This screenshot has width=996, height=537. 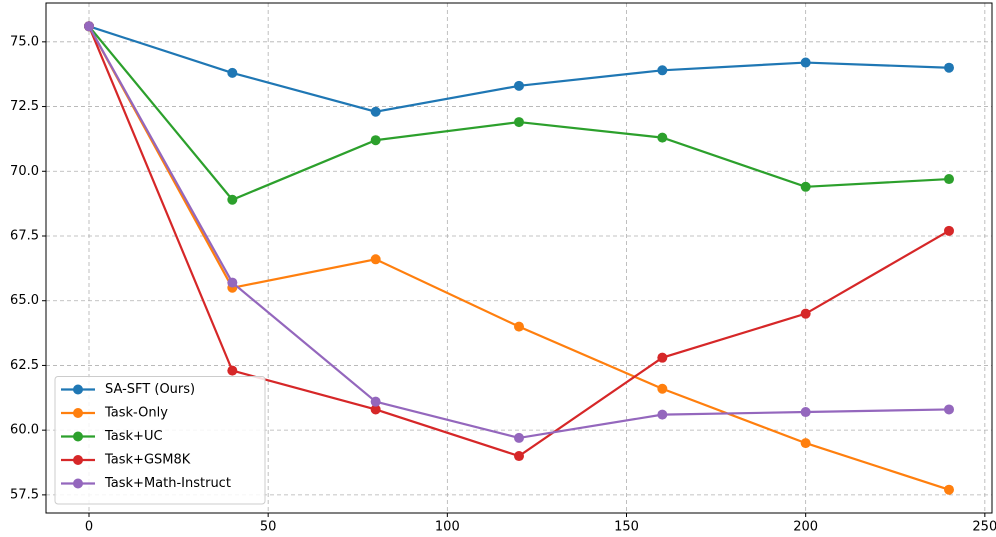 What do you see at coordinates (24, 365) in the screenshot?
I see `y-tick-label: 62.5` at bounding box center [24, 365].